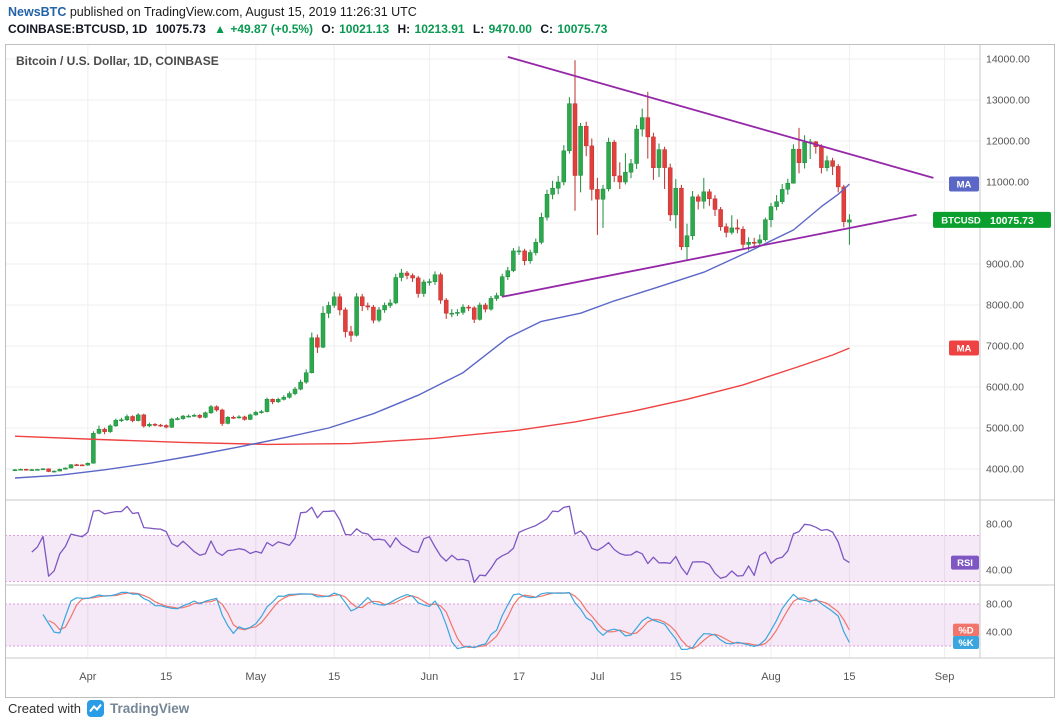 This screenshot has width=1060, height=727. I want to click on ma-slow-badge-label: MA, so click(964, 349).